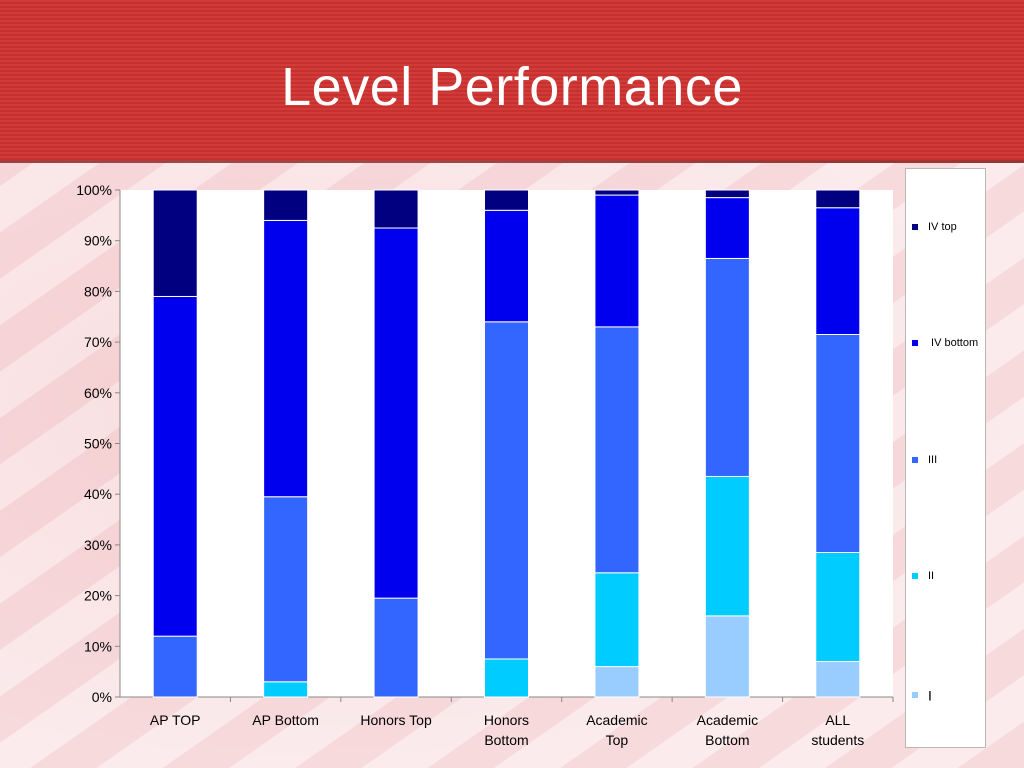 Image resolution: width=1024 pixels, height=768 pixels. Describe the element at coordinates (924, 460) in the screenshot. I see `legend-item-iii: III` at that location.